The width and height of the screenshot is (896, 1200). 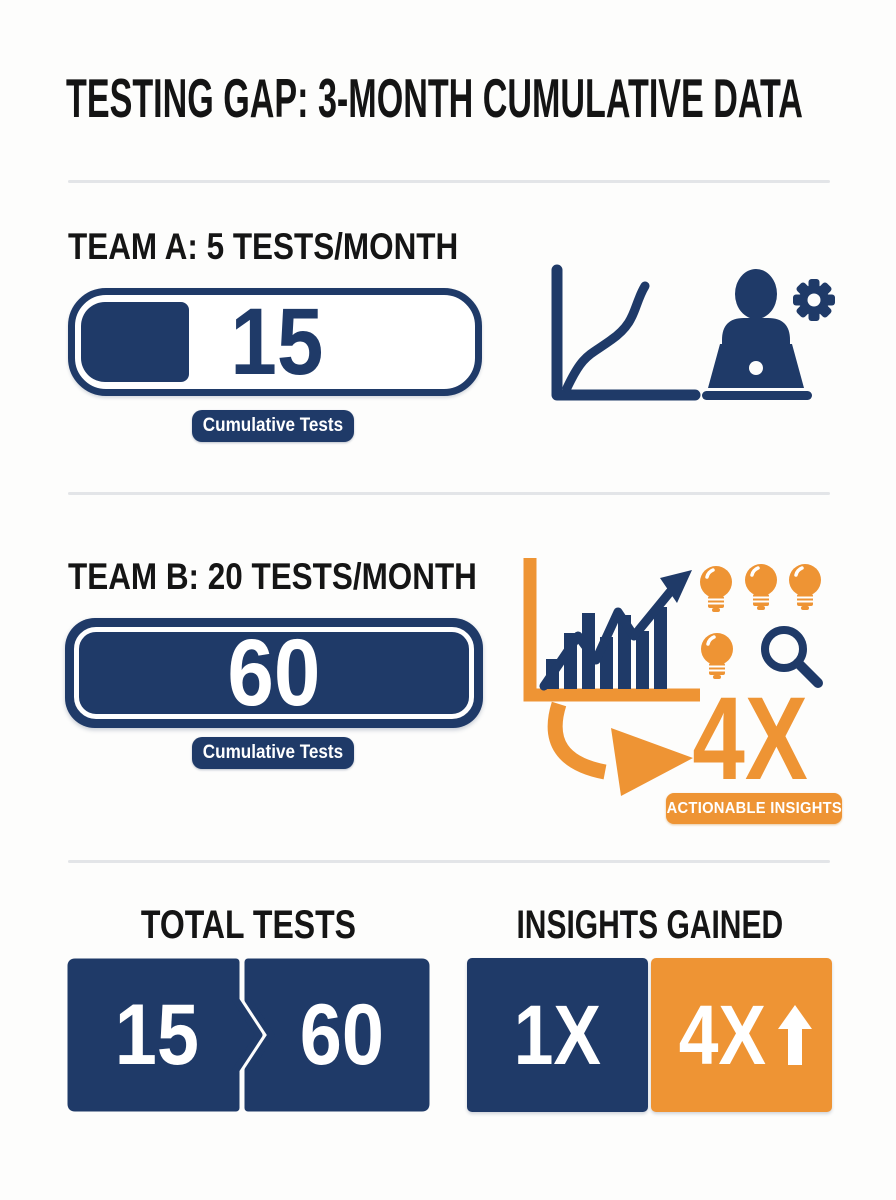 What do you see at coordinates (741, 1035) in the screenshot?
I see `insights-after-box: 4X` at bounding box center [741, 1035].